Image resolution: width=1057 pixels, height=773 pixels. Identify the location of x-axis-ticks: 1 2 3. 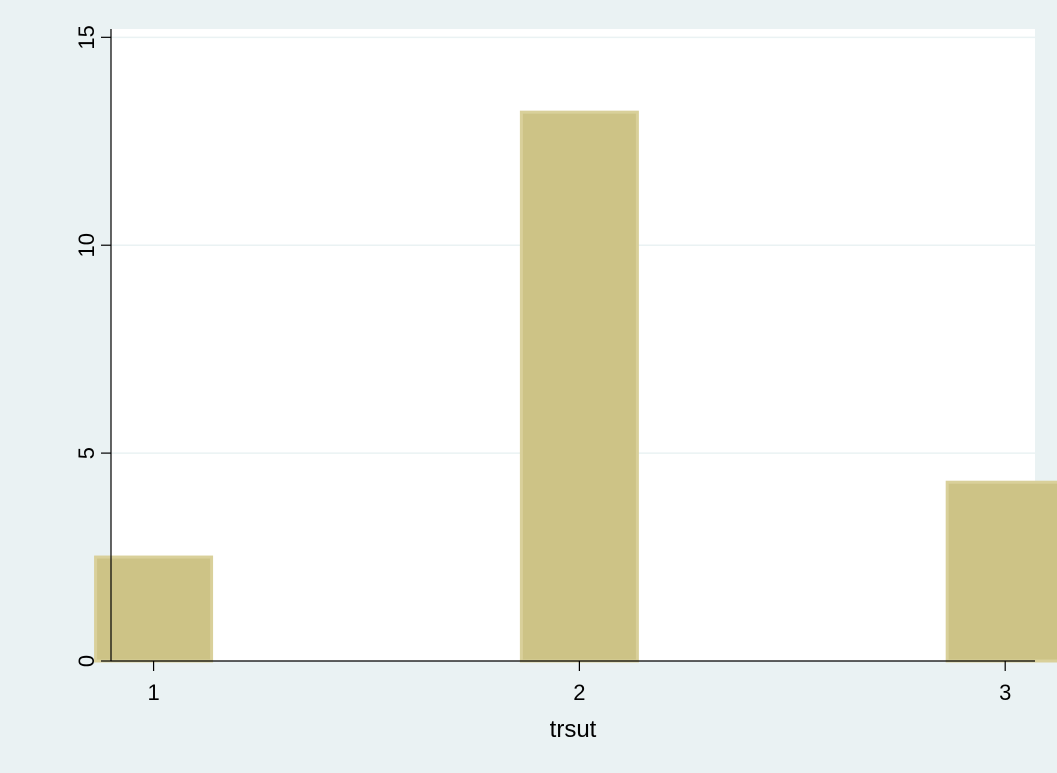
(579, 683).